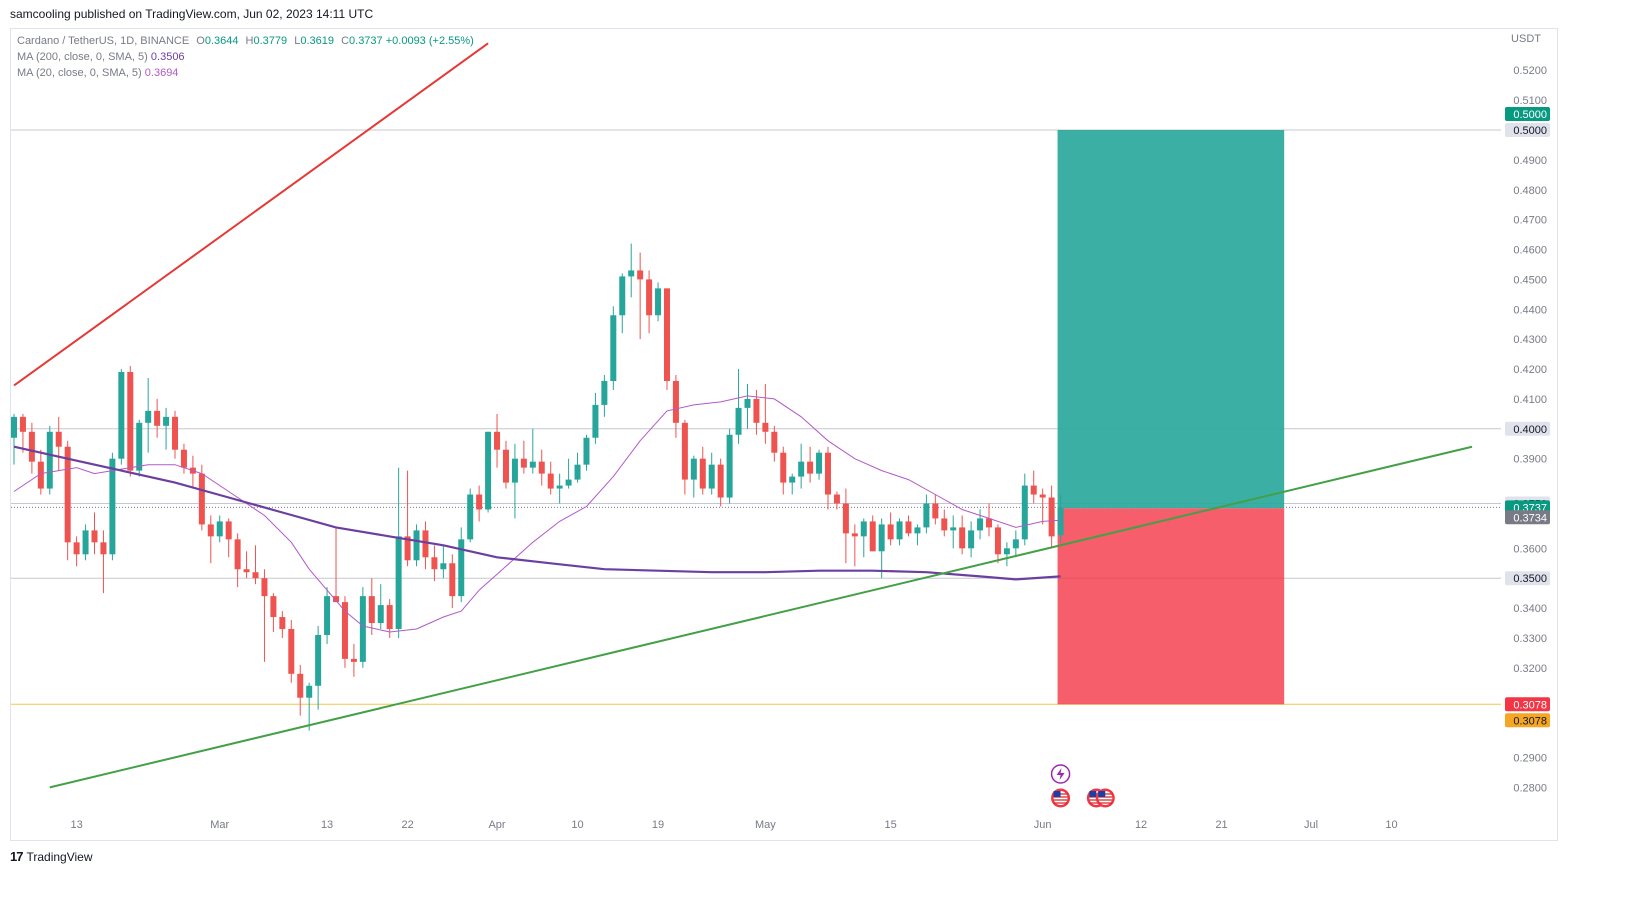 The width and height of the screenshot is (1633, 907). Describe the element at coordinates (1061, 798) in the screenshot. I see `us-flag-icon` at that location.